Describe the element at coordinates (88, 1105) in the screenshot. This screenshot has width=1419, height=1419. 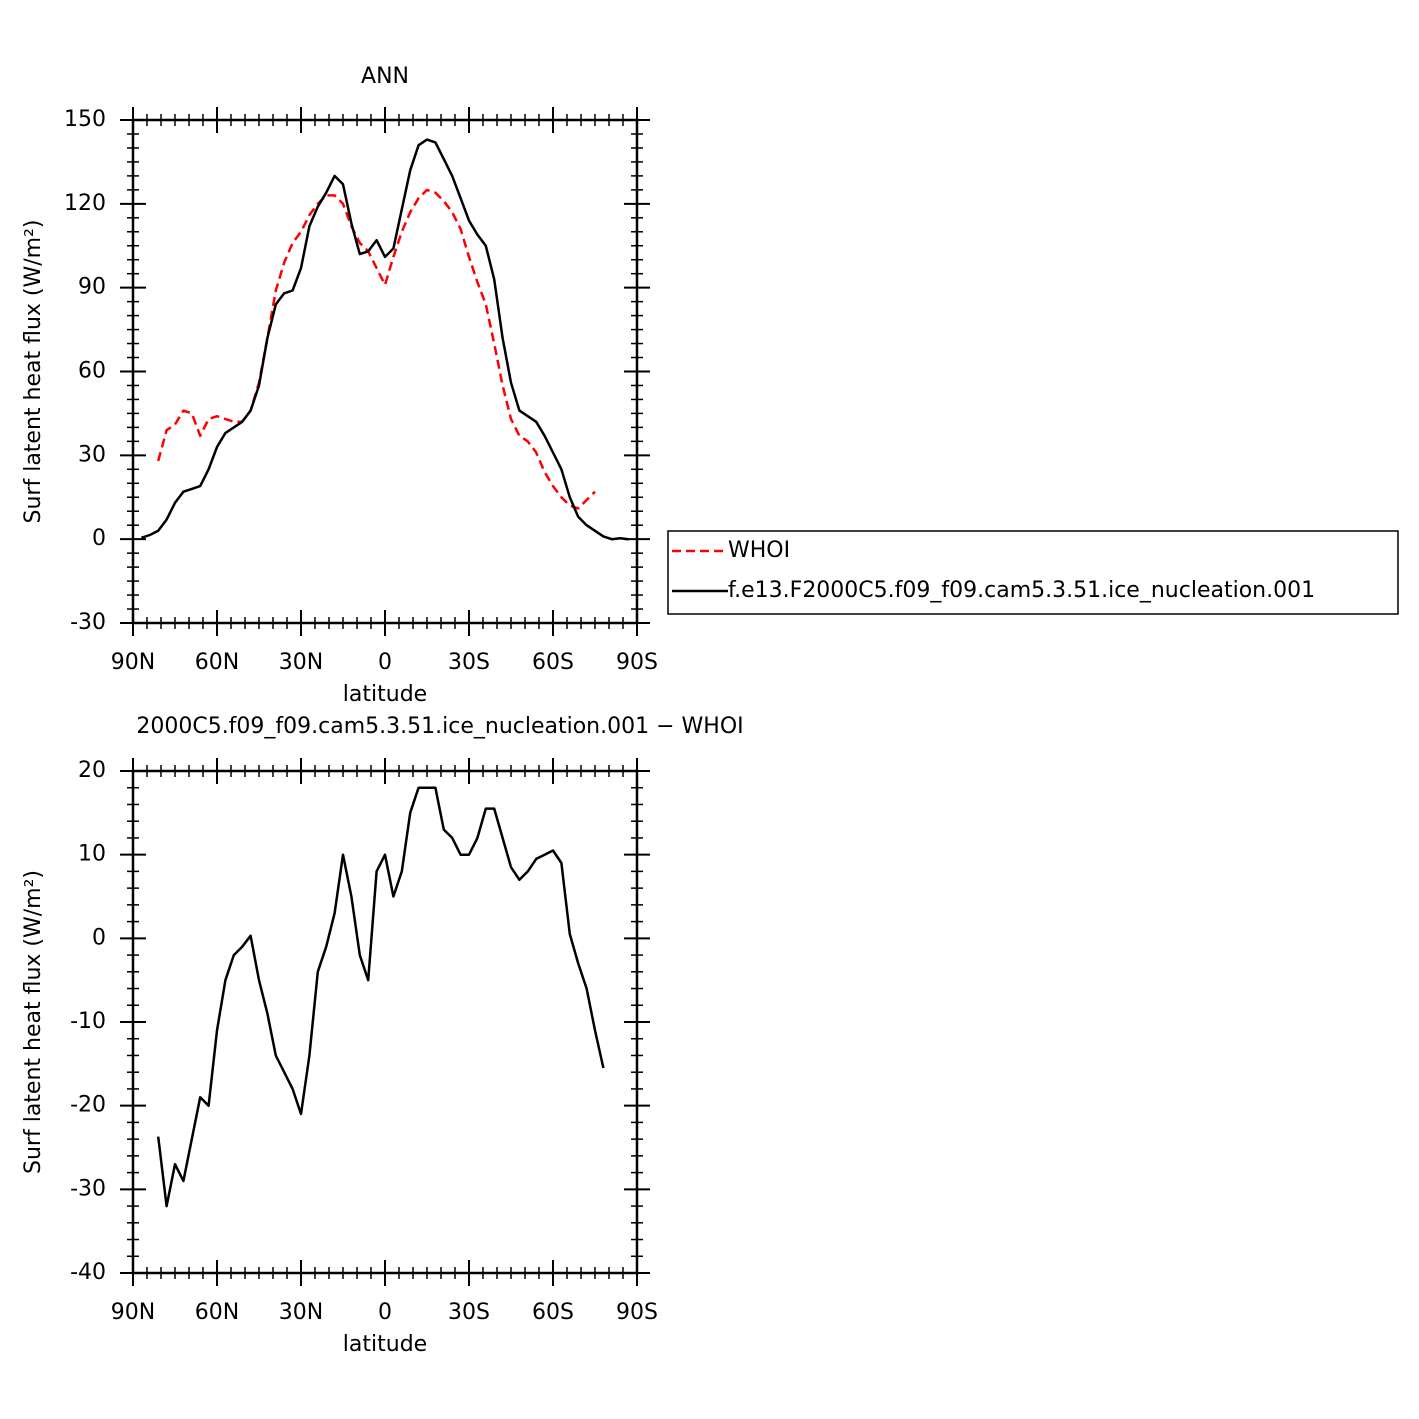
I see `y-tick-label: -20` at that location.